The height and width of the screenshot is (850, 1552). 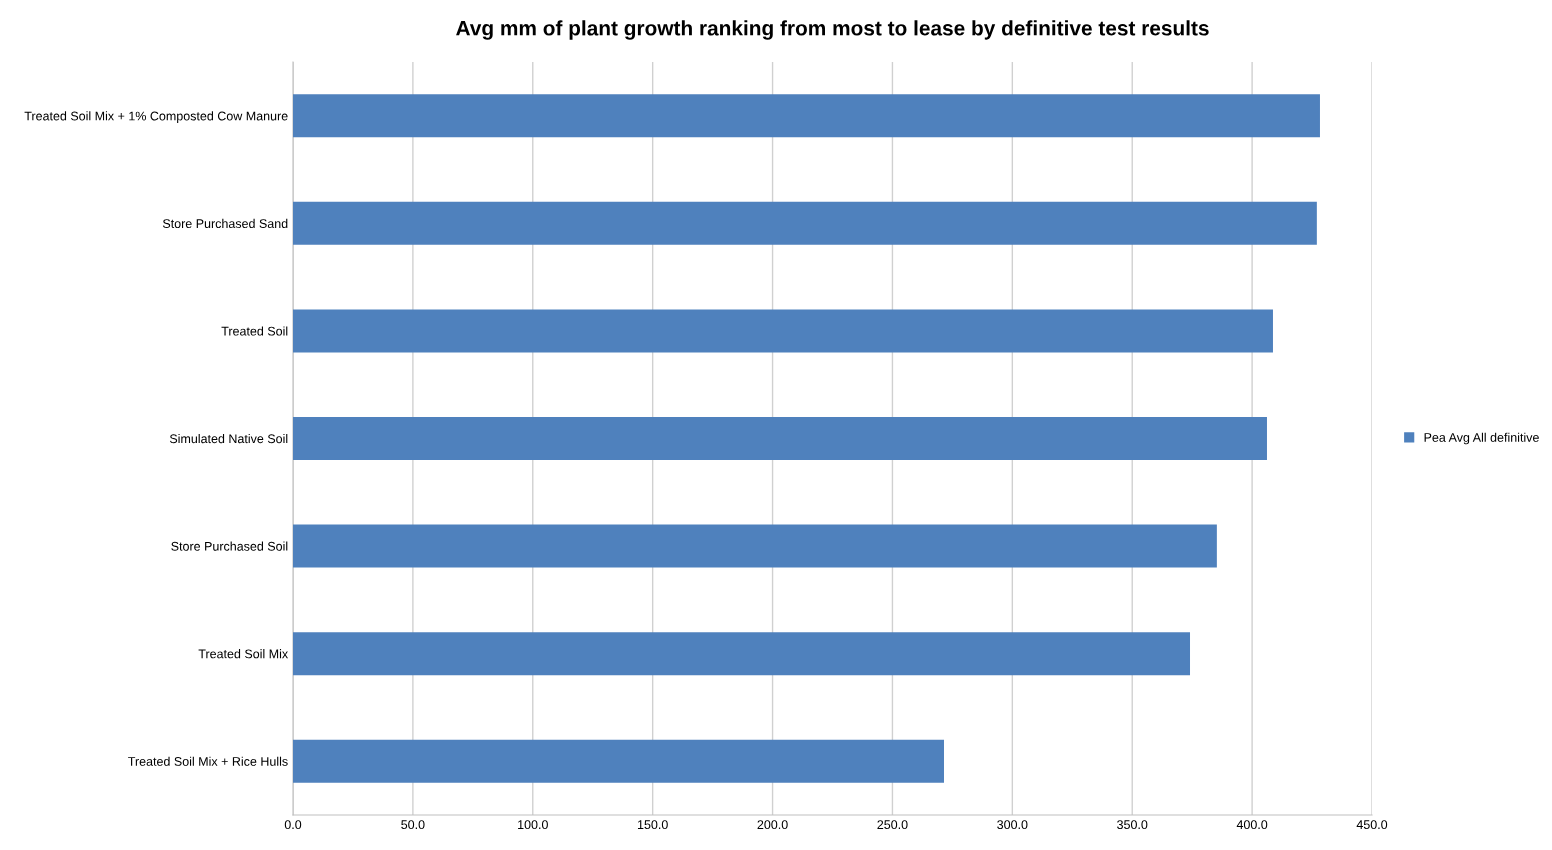 What do you see at coordinates (533, 825) in the screenshot?
I see `x-tick-label: 100.0` at bounding box center [533, 825].